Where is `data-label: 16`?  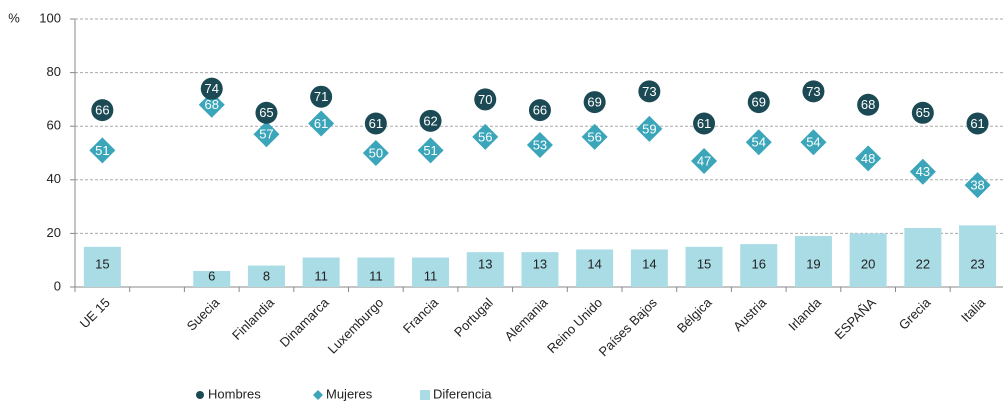
data-label: 16 is located at coordinates (759, 263).